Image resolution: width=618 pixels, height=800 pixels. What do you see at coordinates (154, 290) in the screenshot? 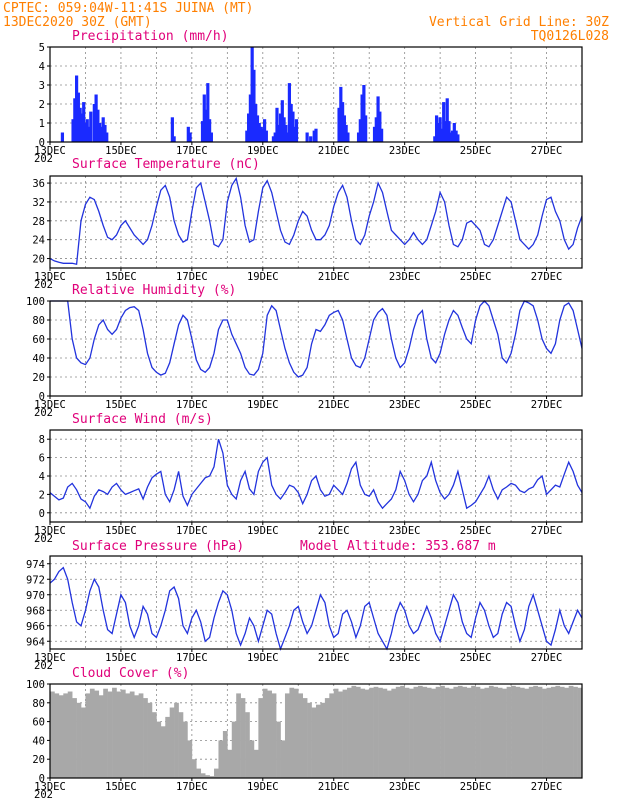
I see `rh-title: Relative Humidity (%)` at bounding box center [154, 290].